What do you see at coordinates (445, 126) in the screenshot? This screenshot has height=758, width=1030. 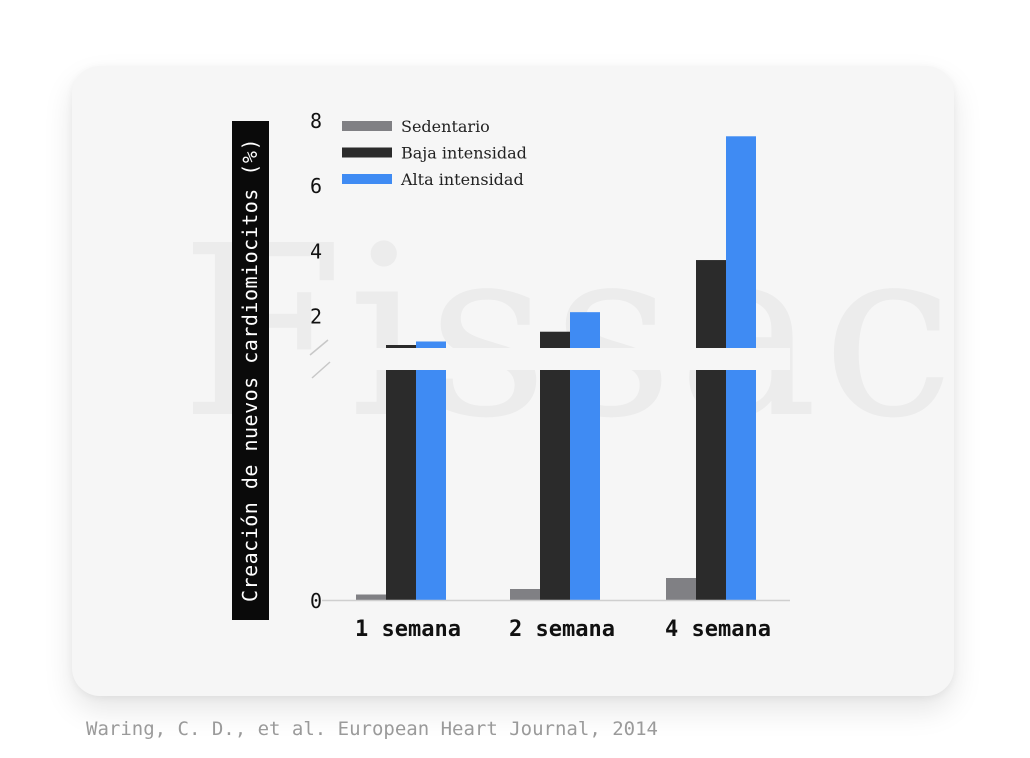 I see `legend-label: Sedentario` at bounding box center [445, 126].